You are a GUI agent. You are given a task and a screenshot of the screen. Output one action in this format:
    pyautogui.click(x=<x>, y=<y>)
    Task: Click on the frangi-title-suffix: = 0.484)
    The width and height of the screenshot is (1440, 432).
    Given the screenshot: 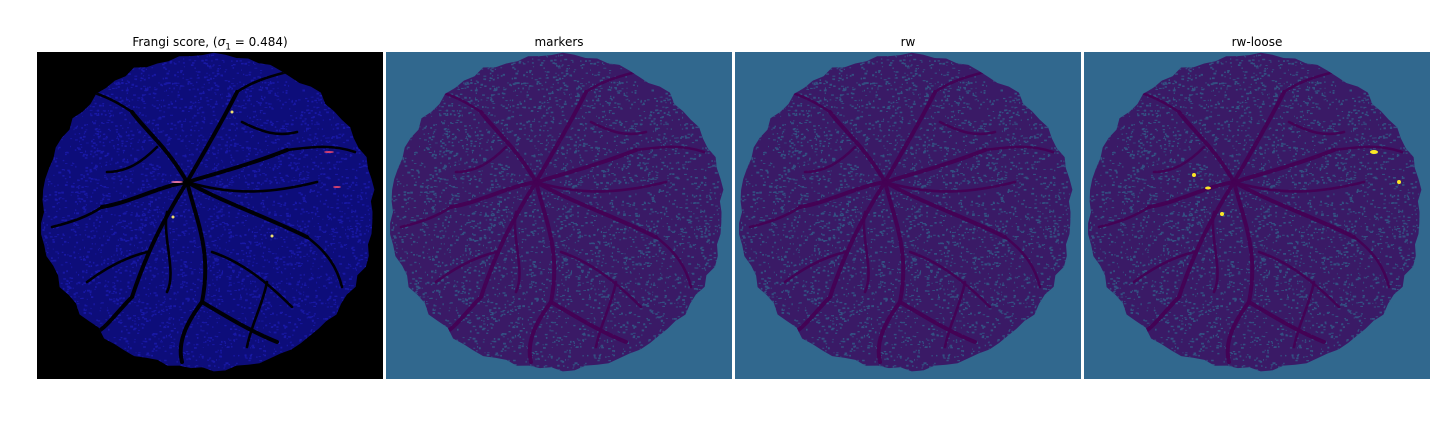 What is the action you would take?
    pyautogui.click(x=259, y=42)
    